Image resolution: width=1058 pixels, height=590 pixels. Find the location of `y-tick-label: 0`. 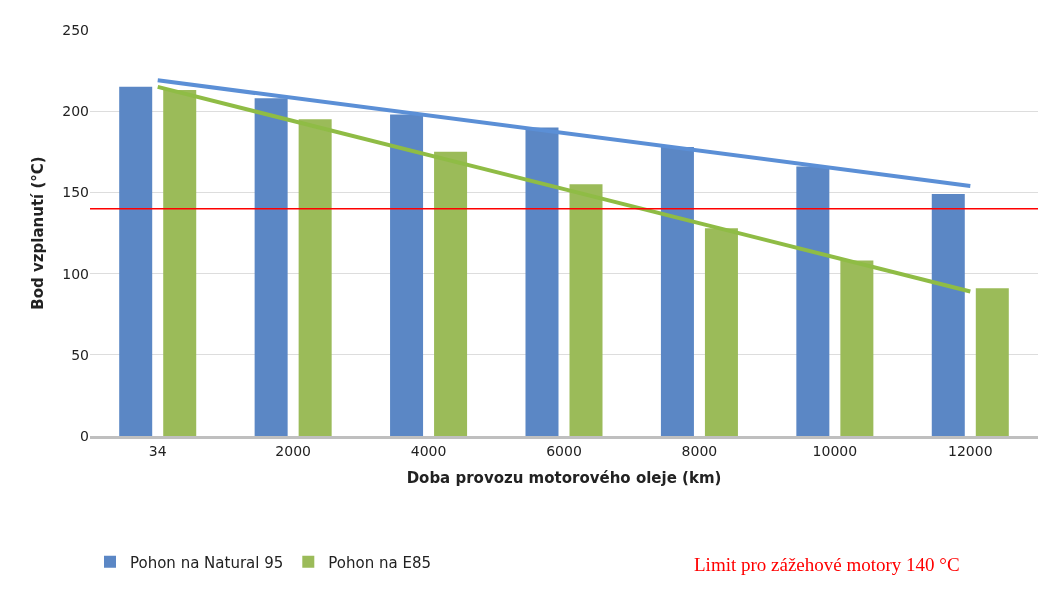

y-tick-label: 0 is located at coordinates (84, 435).